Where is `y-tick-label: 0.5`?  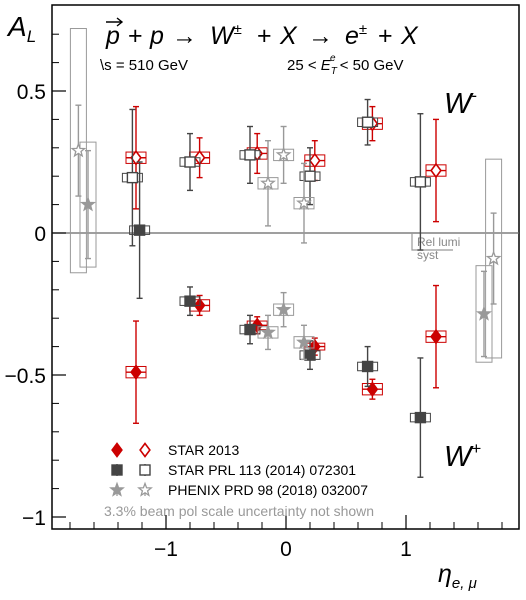
y-tick-label: 0.5 is located at coordinates (31, 92).